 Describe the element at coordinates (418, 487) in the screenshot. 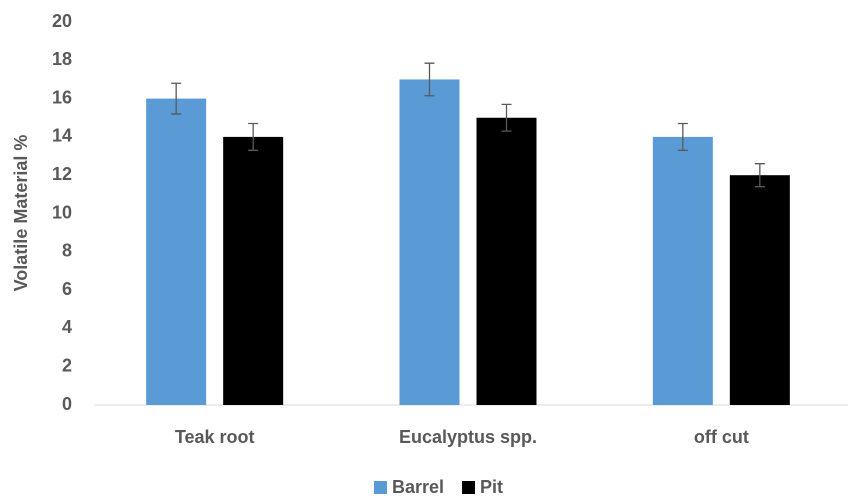

I see `legend-label: Barrel` at that location.